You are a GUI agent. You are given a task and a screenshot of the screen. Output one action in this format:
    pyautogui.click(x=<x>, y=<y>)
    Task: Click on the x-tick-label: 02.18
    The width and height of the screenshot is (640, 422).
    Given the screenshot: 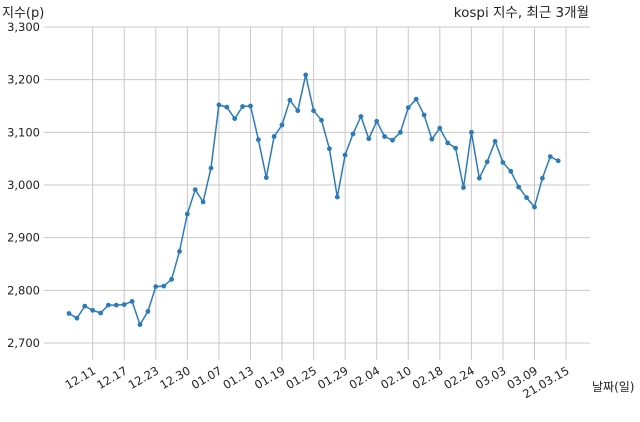 What is the action you would take?
    pyautogui.click(x=428, y=377)
    